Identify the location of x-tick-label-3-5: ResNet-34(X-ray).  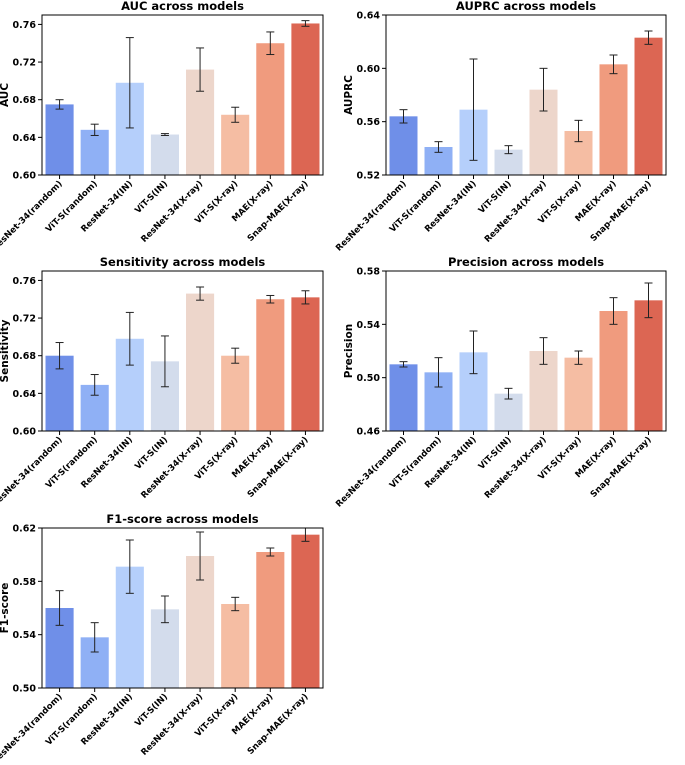
(172, 468).